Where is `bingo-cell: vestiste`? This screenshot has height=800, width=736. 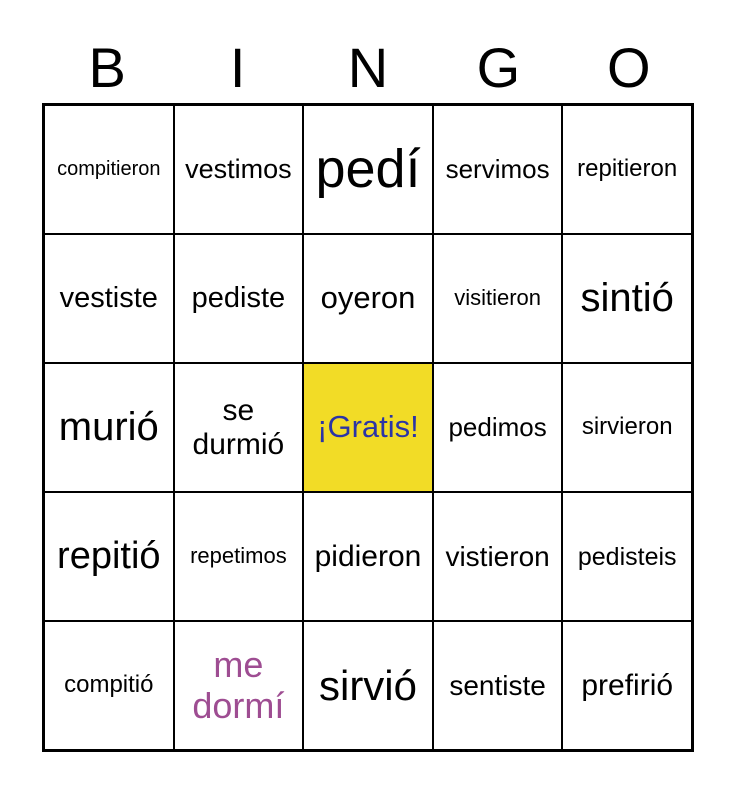
bingo-cell: vestiste is located at coordinates (109, 298).